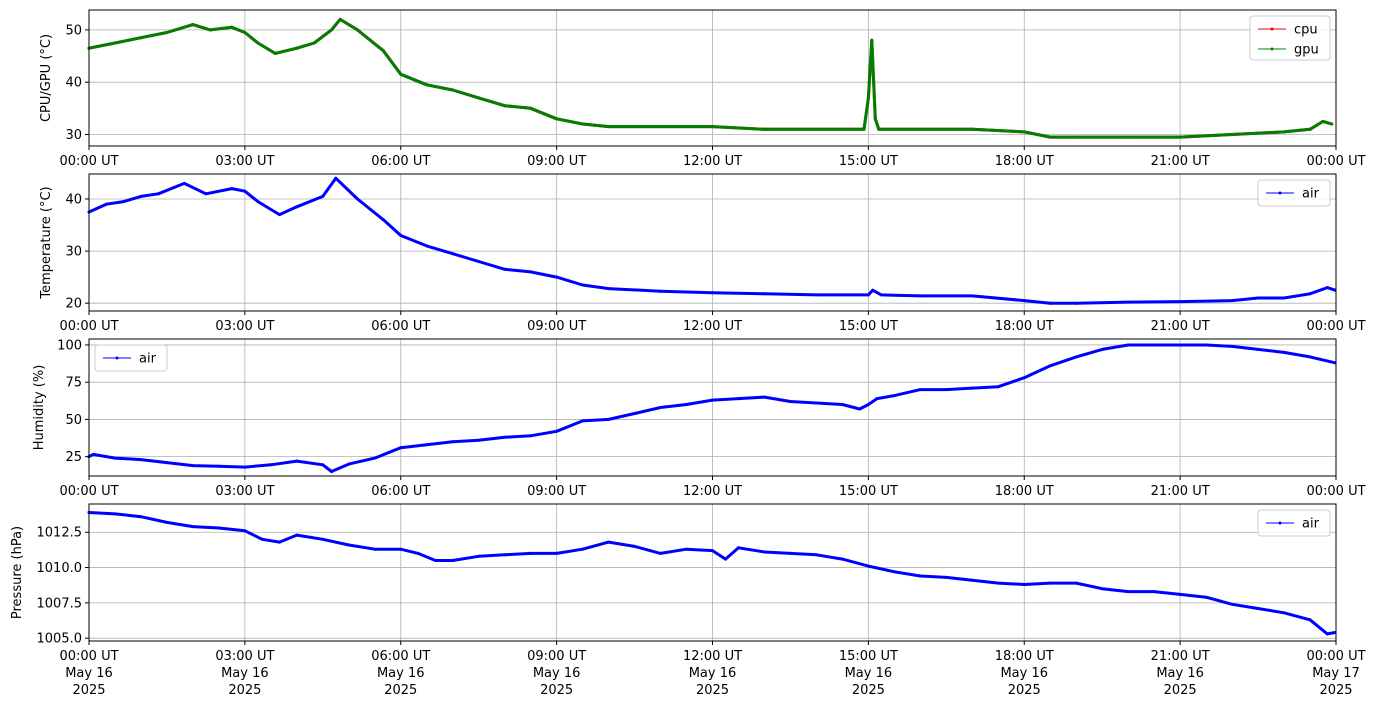 This screenshot has height=707, width=1377. Describe the element at coordinates (1306, 30) in the screenshot. I see `legend-label-cpu: cpu` at that location.